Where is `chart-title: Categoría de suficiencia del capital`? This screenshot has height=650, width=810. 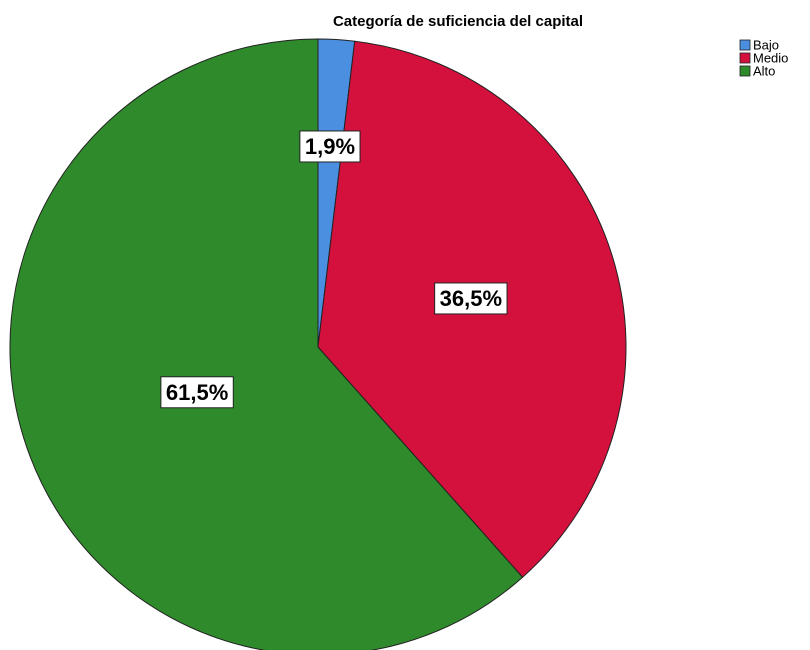
chart-title: Categoría de suficiencia del capital is located at coordinates (458, 21).